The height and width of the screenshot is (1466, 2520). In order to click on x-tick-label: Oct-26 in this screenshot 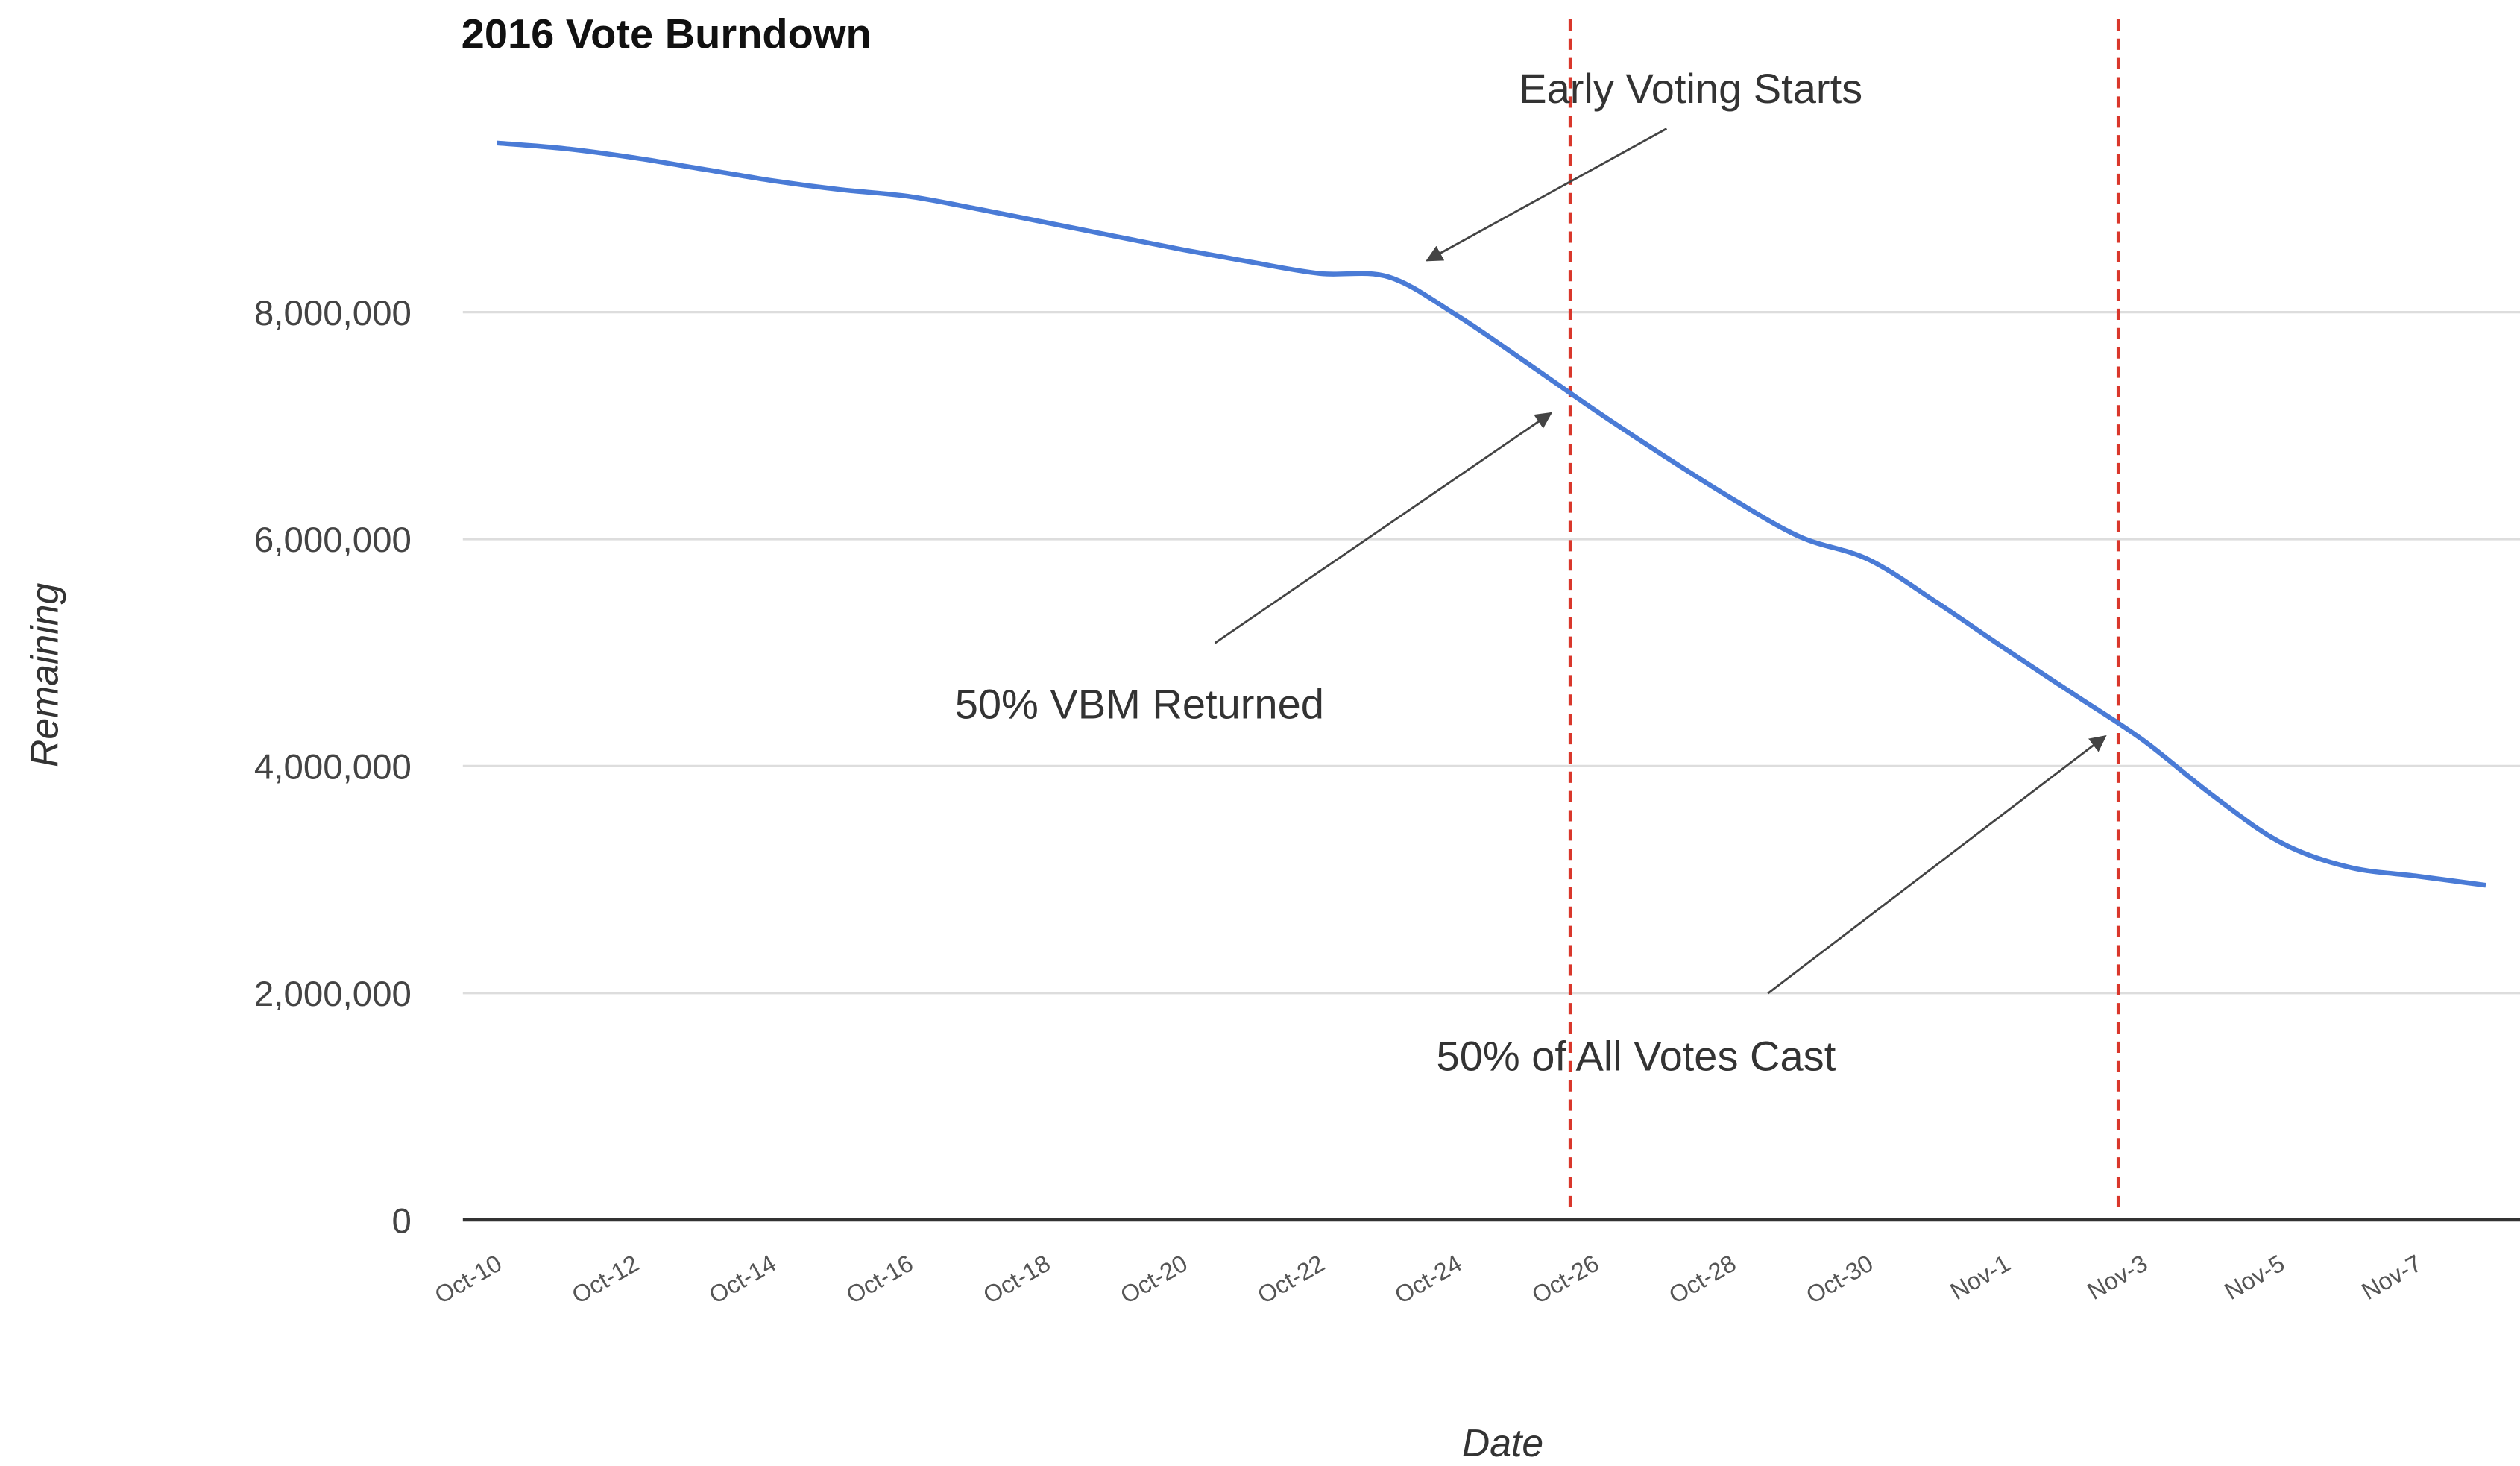, I will do `click(1565, 1279)`.